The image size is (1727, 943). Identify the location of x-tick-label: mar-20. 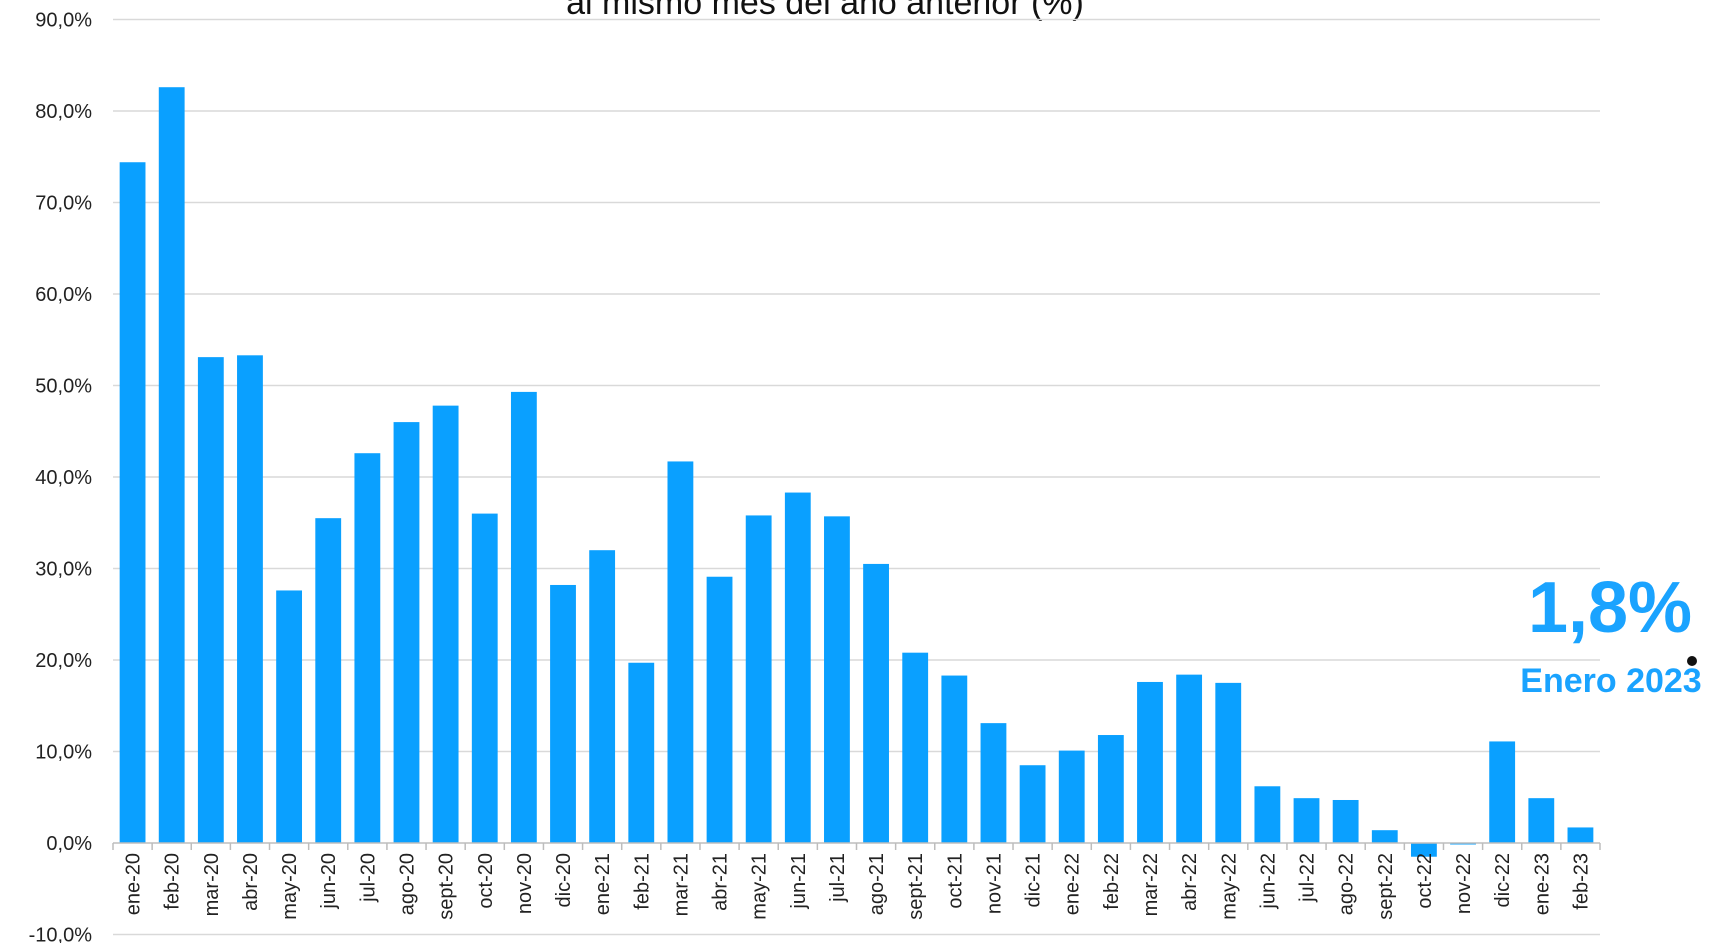
(212, 884).